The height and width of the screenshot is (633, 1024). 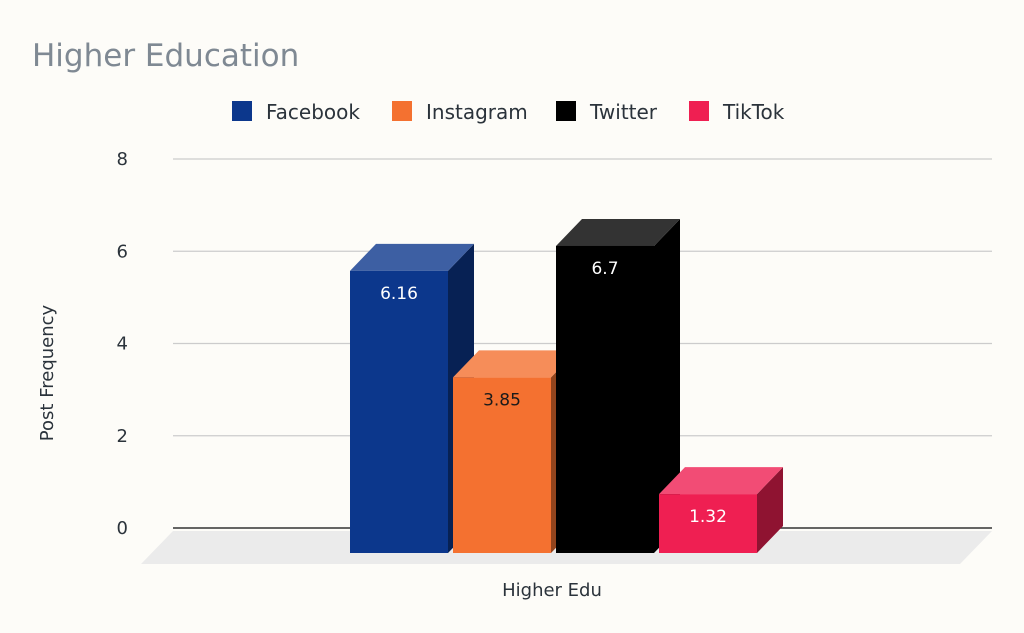 What do you see at coordinates (699, 111) in the screenshot?
I see `legend-swatch-tiktok` at bounding box center [699, 111].